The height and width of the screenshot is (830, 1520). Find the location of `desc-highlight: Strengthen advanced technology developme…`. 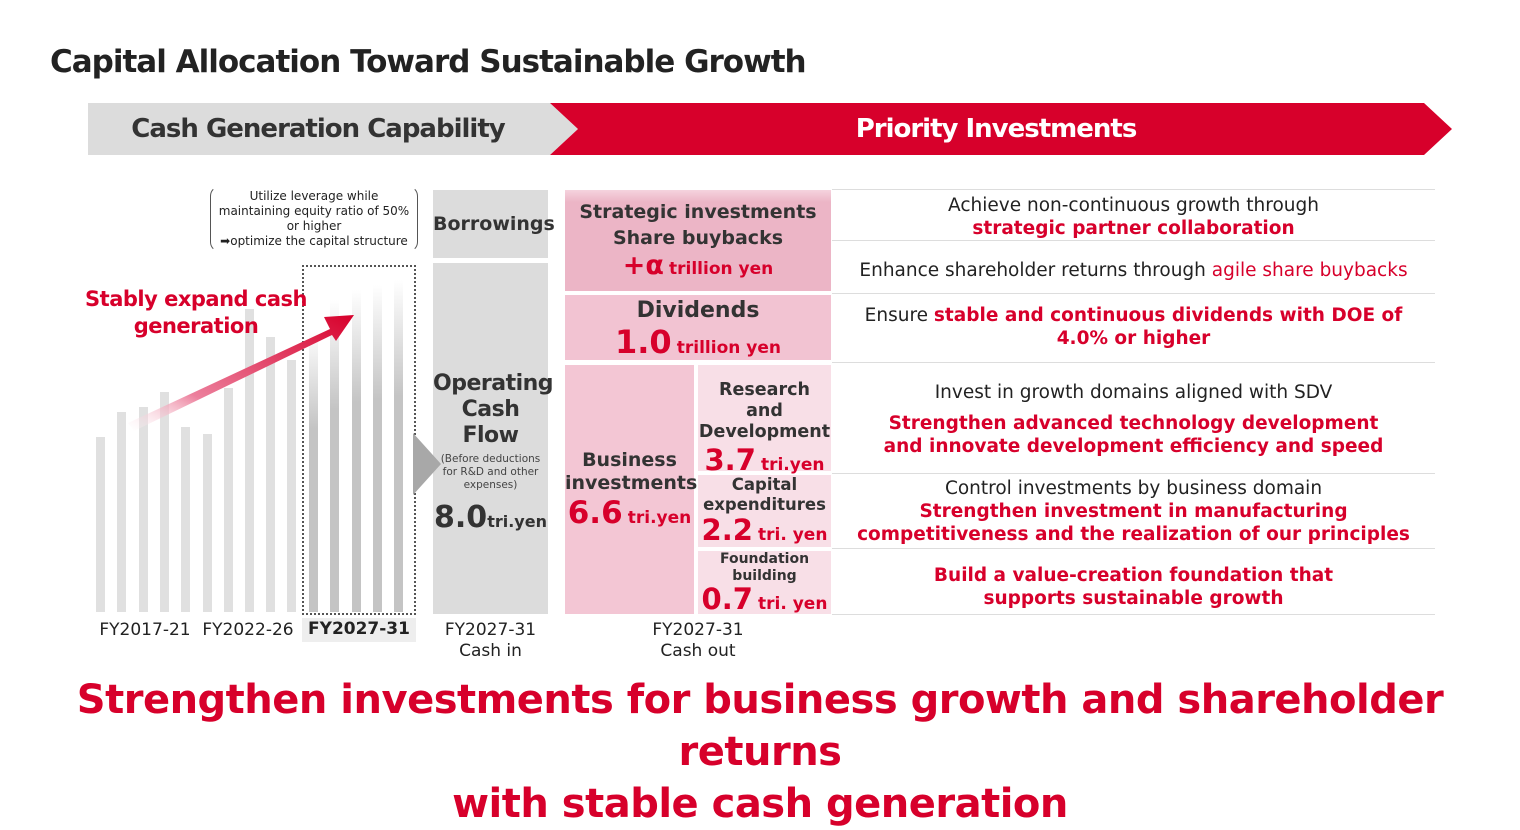

desc-highlight: Strengthen advanced technology developme… is located at coordinates (1133, 435).